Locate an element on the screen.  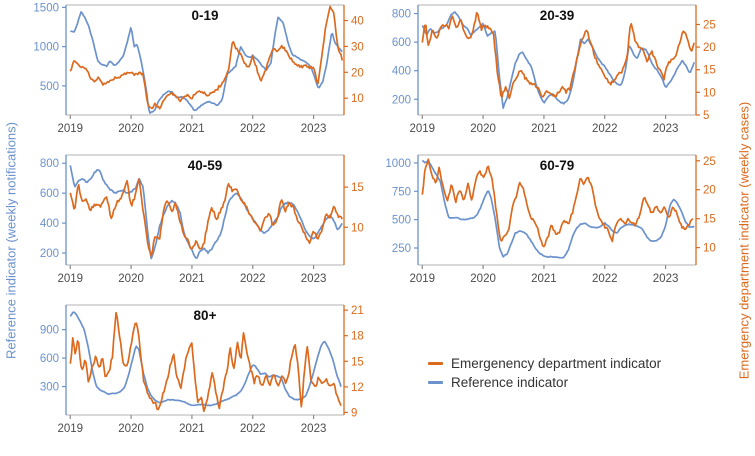
svg-text: 750 is located at coordinates (401, 192).